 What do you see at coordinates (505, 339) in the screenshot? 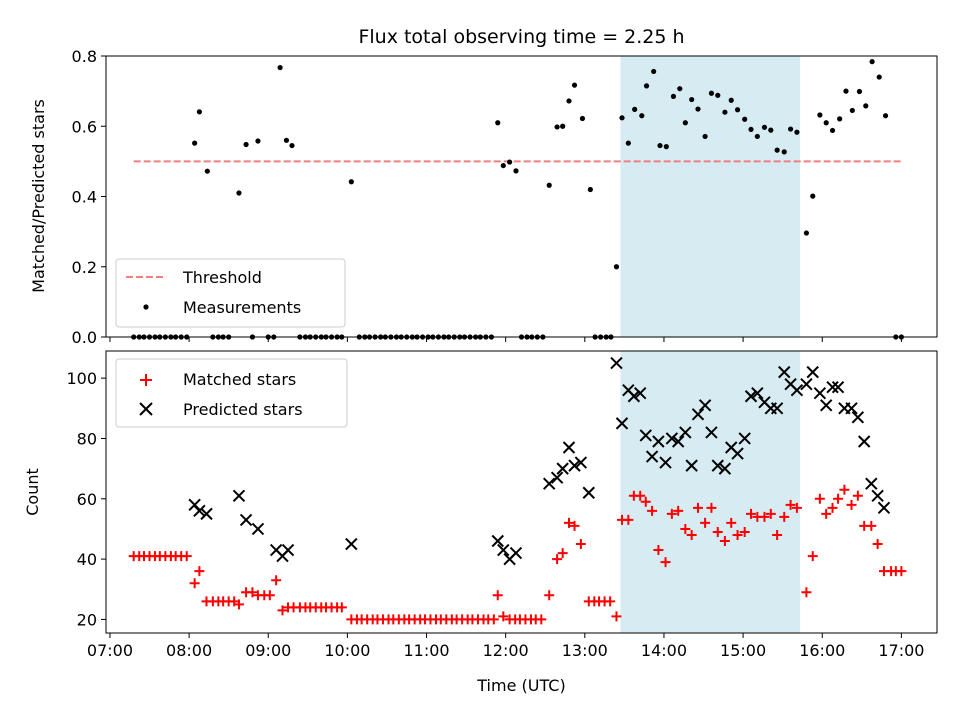
I see `top-x-ticks` at bounding box center [505, 339].